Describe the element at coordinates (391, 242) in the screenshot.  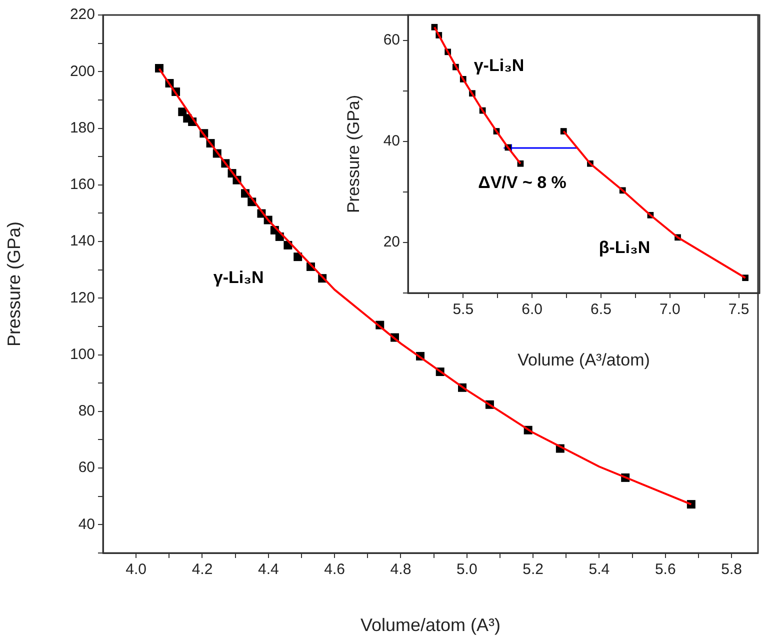
I see `y-tick-label: 20` at that location.